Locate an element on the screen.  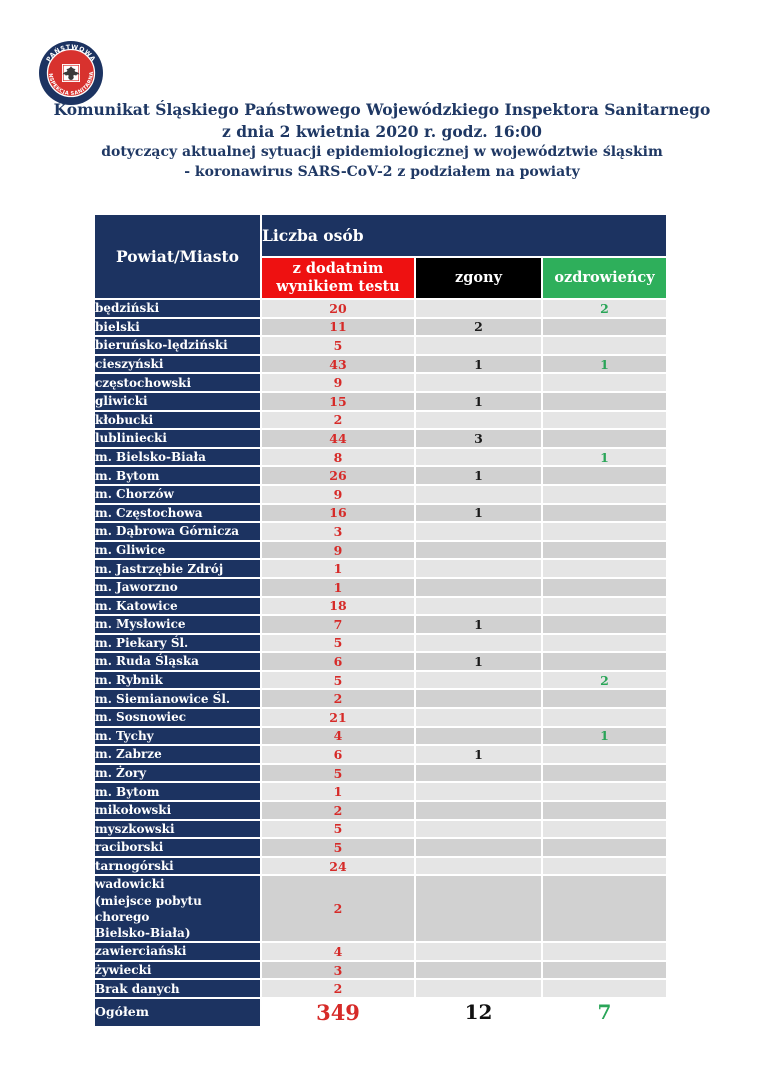
table-row: m. Rybnik 5 2 is located at coordinates (380, 680).